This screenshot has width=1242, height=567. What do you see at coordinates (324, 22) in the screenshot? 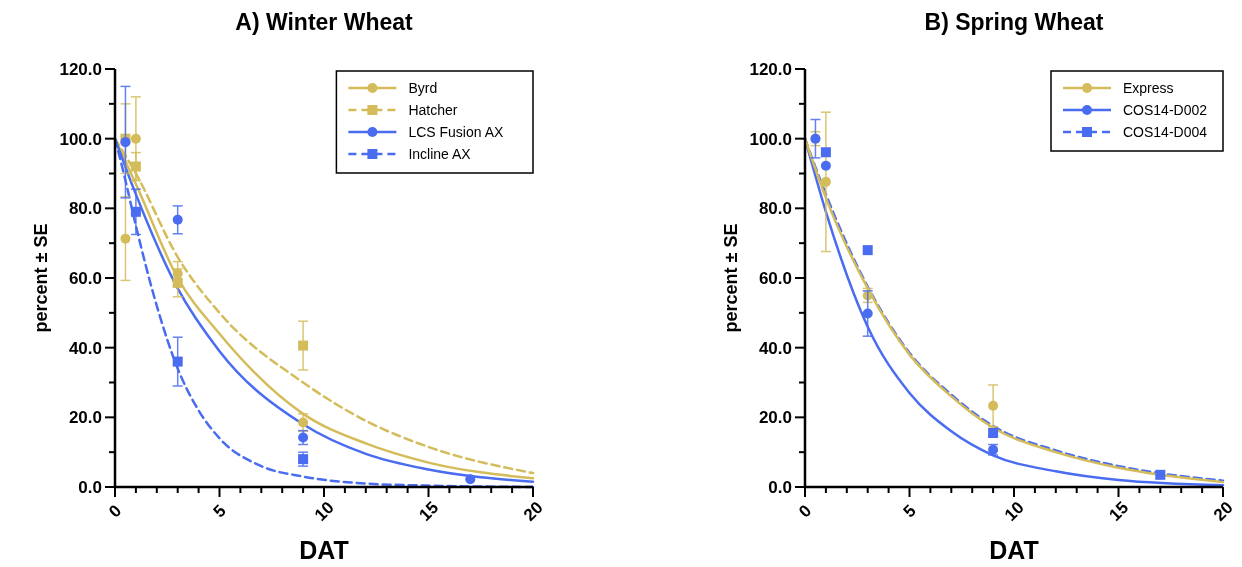
I see `chart-title: A) Winter Wheat` at bounding box center [324, 22].